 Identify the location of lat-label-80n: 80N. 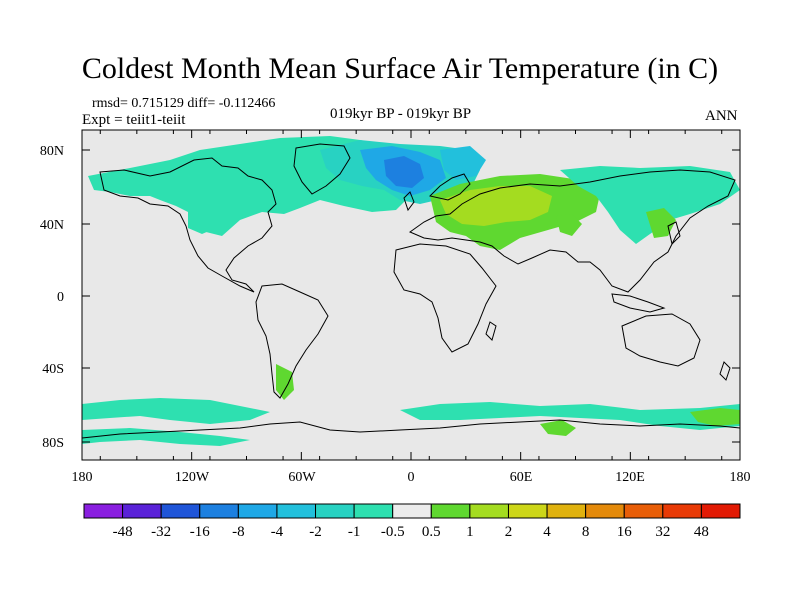
(52, 151).